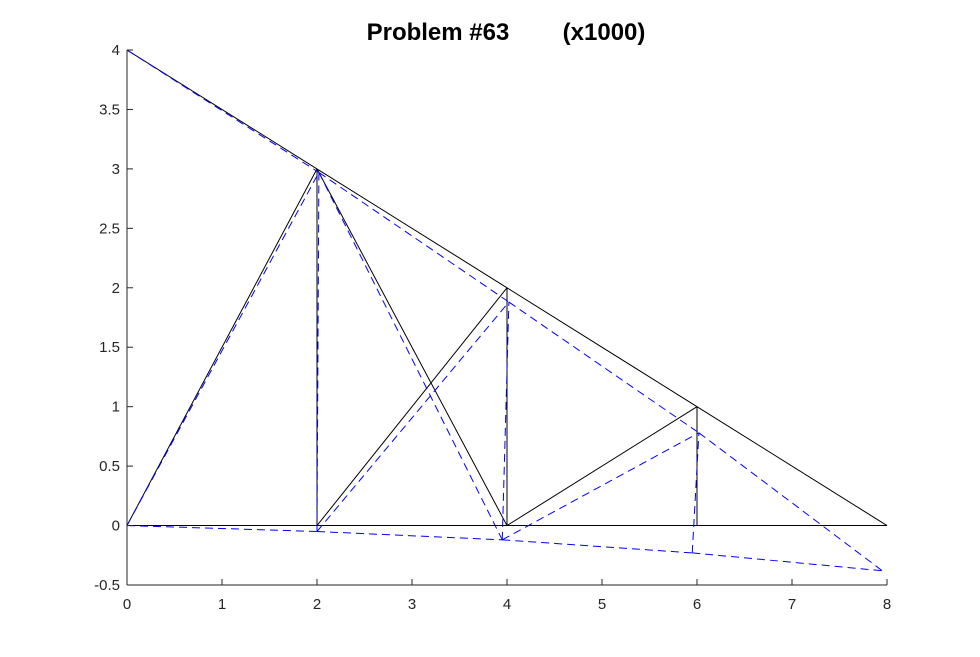  Describe the element at coordinates (317, 604) in the screenshot. I see `x-tick-label: 2` at that location.